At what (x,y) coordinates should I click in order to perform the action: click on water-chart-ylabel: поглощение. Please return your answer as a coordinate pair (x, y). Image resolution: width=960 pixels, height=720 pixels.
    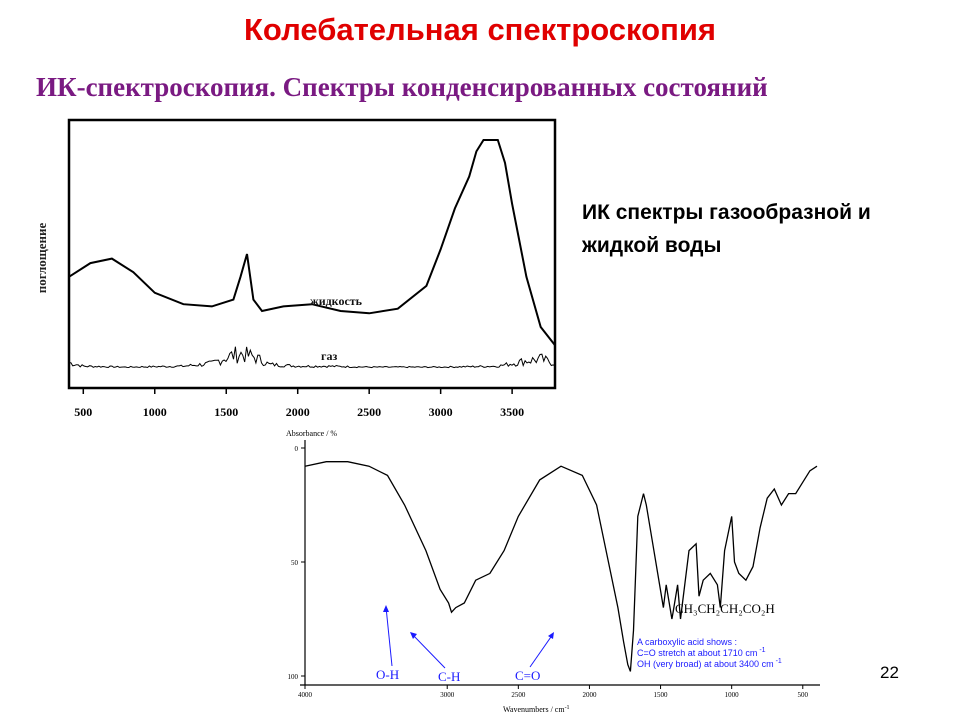
    Looking at the image, I should click on (41, 258).